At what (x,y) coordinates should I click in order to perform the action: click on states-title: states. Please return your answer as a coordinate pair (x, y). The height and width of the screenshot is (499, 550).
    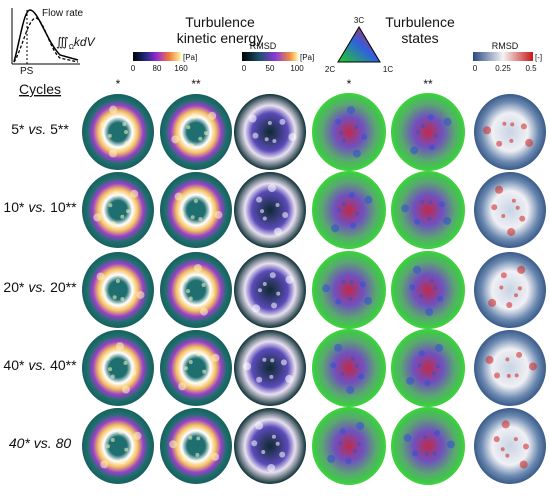
    Looking at the image, I should click on (419, 38).